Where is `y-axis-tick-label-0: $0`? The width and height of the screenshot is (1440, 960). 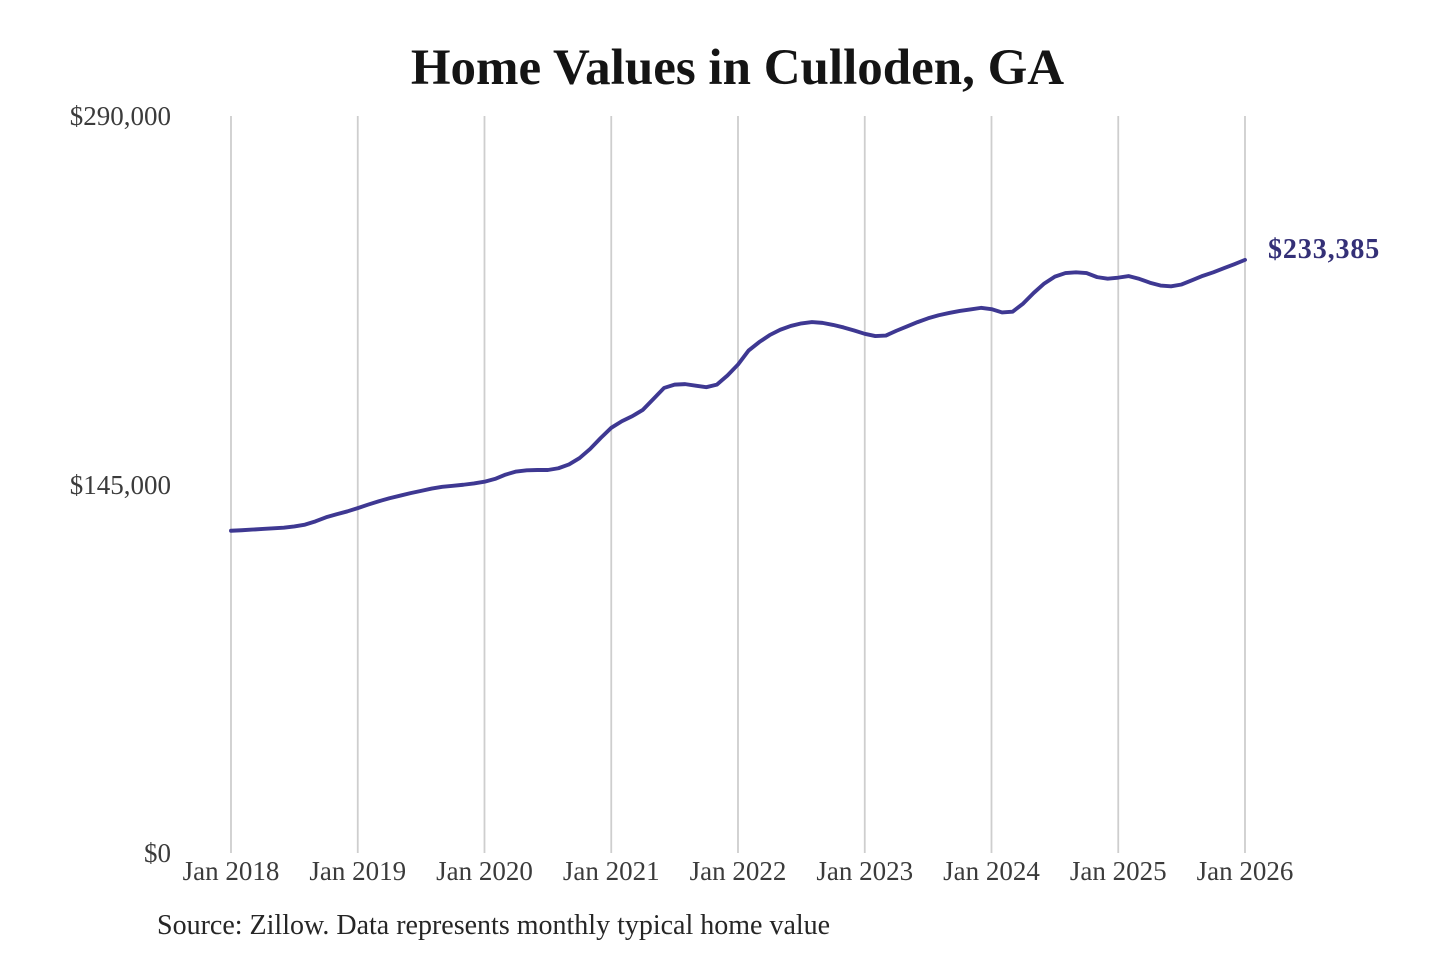 y-axis-tick-label-0: $0 is located at coordinates (157, 853).